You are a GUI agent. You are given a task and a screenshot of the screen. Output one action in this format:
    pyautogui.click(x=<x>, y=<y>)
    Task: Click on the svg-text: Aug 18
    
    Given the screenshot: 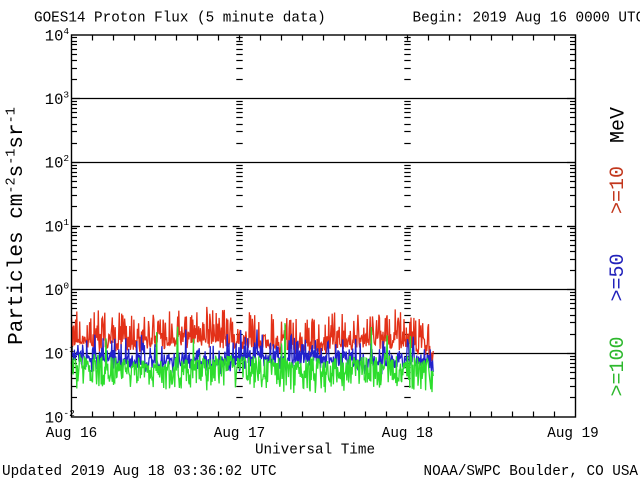 What is the action you would take?
    pyautogui.click(x=407, y=434)
    